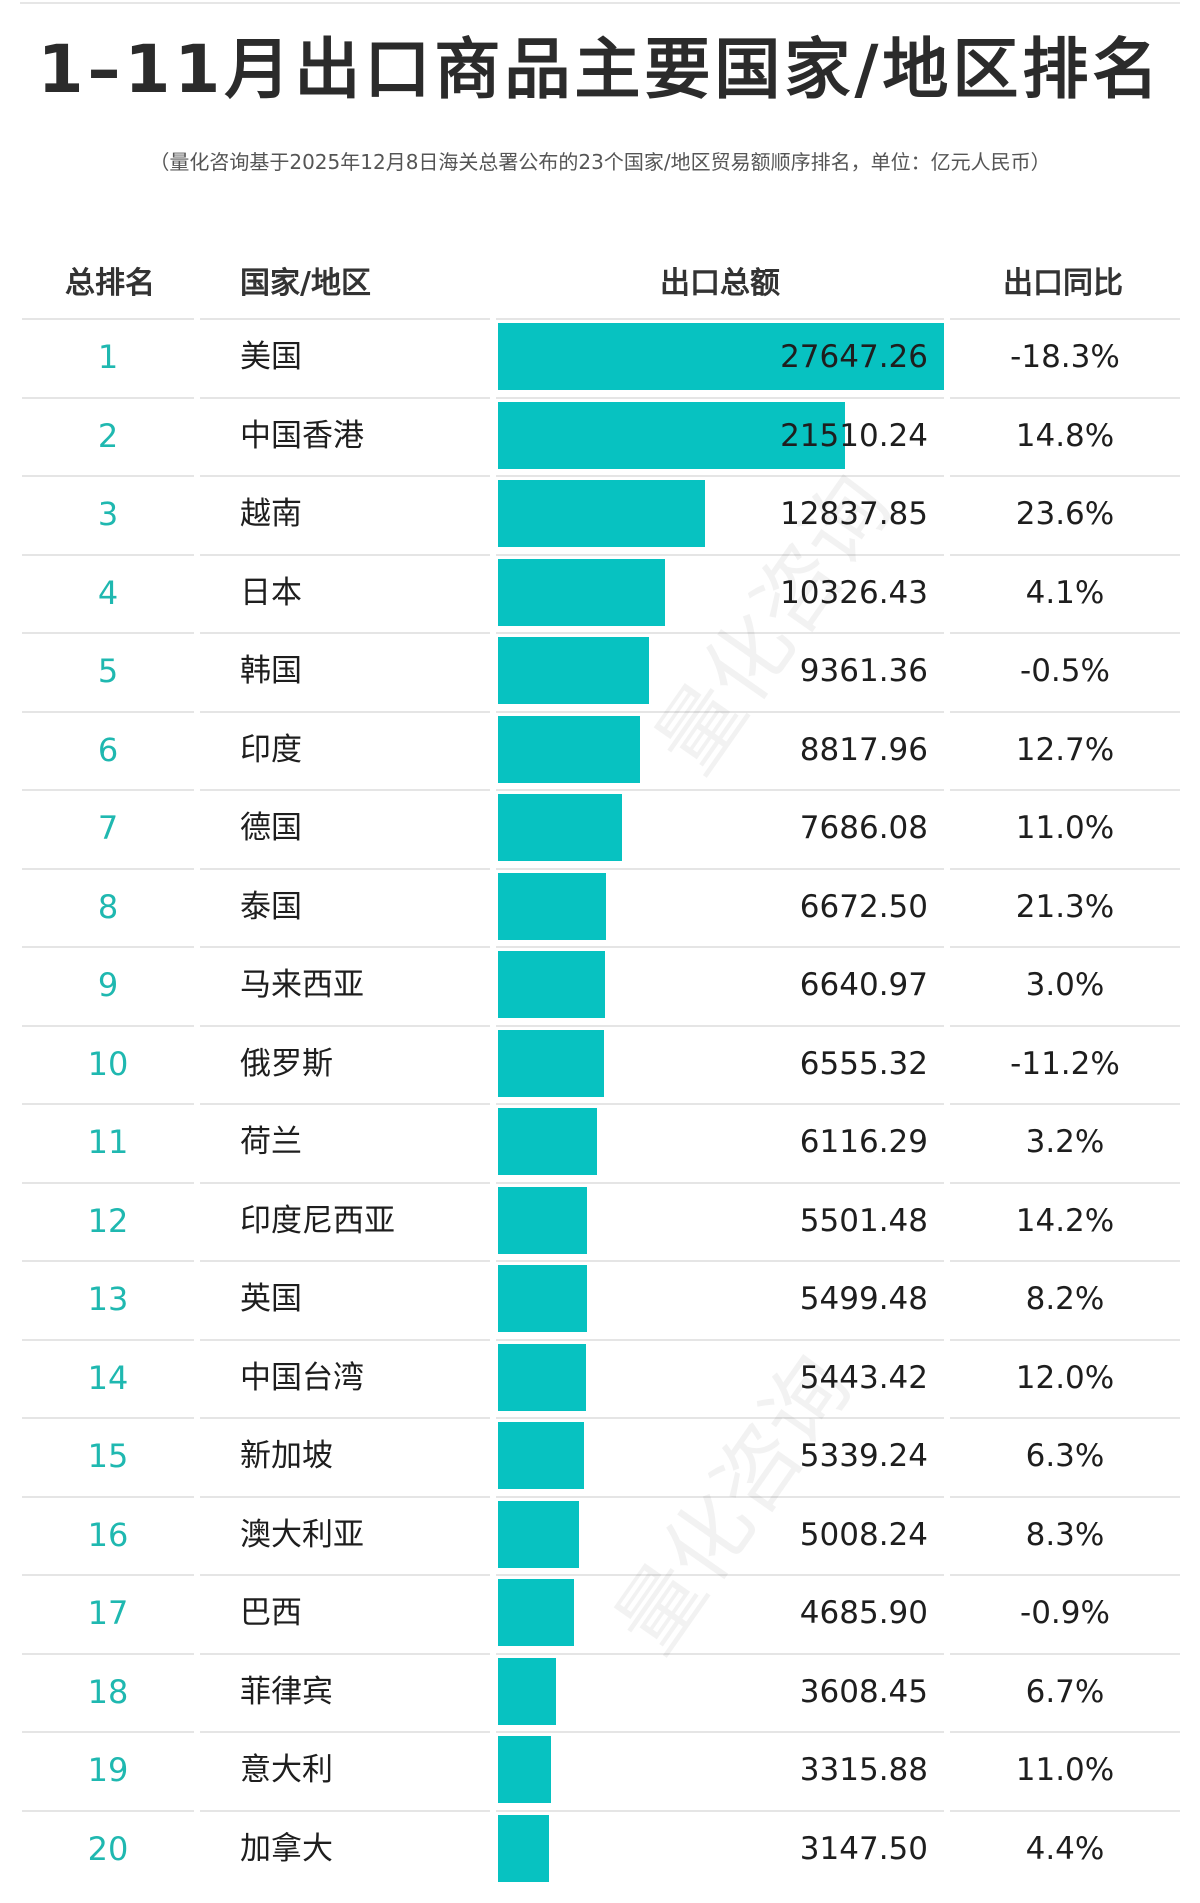 This screenshot has width=1200, height=1903. I want to click on table-row: 9 马来西亚 6640.97 3.0%, so click(600, 985).